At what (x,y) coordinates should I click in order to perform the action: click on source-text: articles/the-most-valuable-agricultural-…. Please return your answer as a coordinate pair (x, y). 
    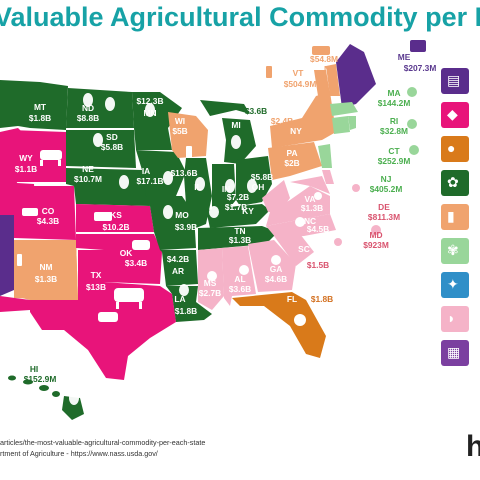
    Looking at the image, I should click on (102, 448).